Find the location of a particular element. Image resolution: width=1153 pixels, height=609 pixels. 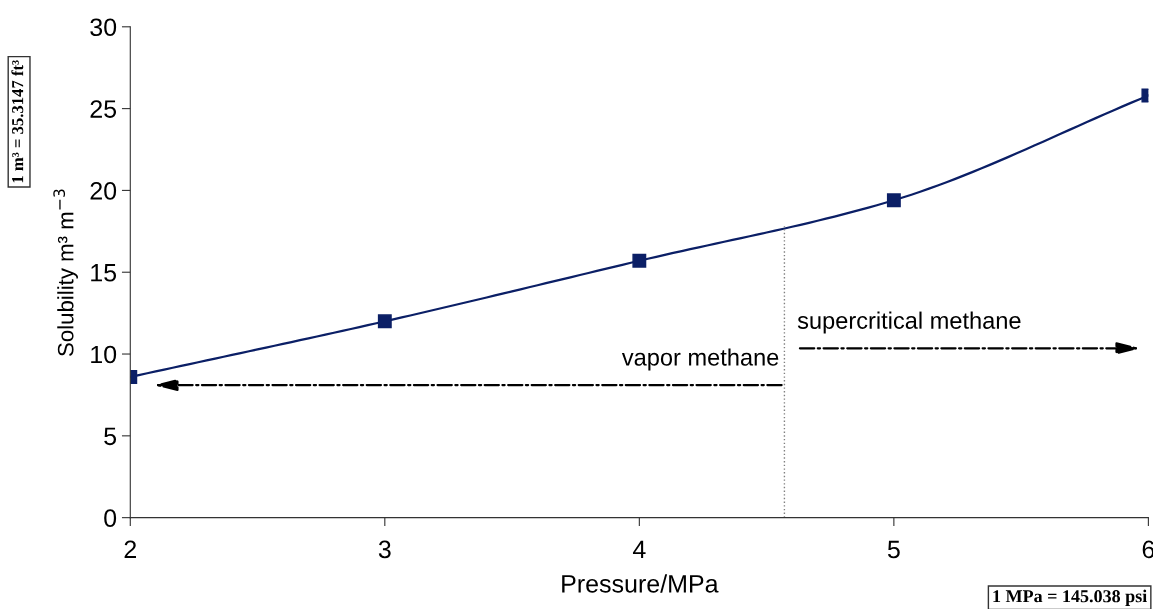

text: 1 MPa = 145.038 psi is located at coordinates (1070, 597).